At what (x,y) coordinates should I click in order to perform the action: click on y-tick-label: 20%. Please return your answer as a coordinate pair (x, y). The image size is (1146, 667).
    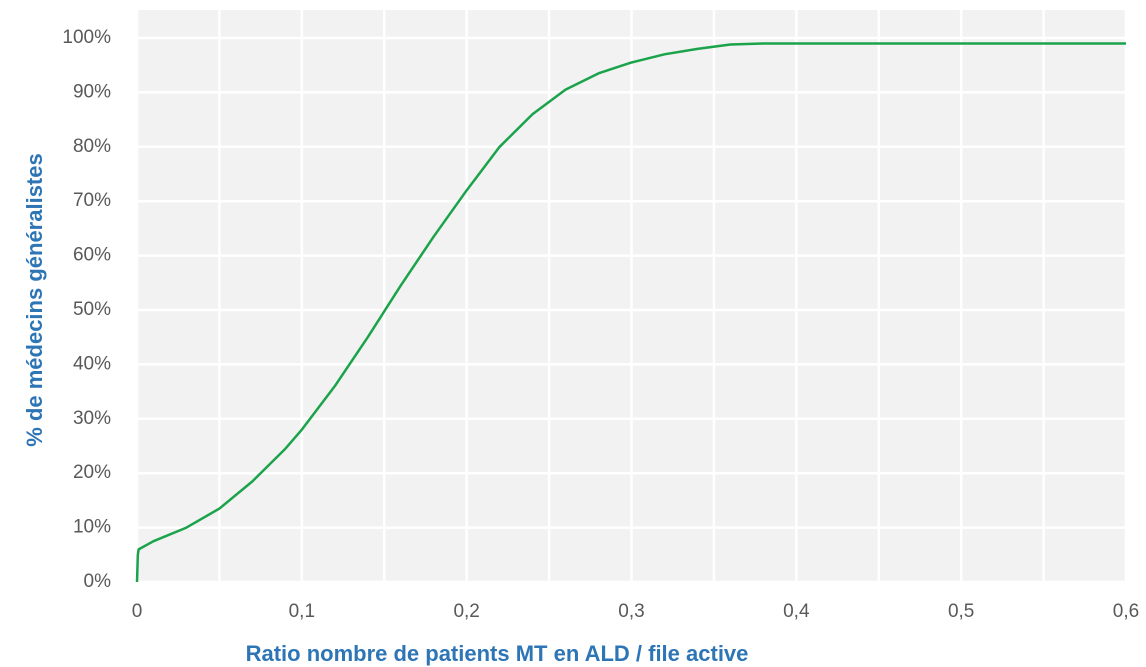
    Looking at the image, I should click on (92, 472).